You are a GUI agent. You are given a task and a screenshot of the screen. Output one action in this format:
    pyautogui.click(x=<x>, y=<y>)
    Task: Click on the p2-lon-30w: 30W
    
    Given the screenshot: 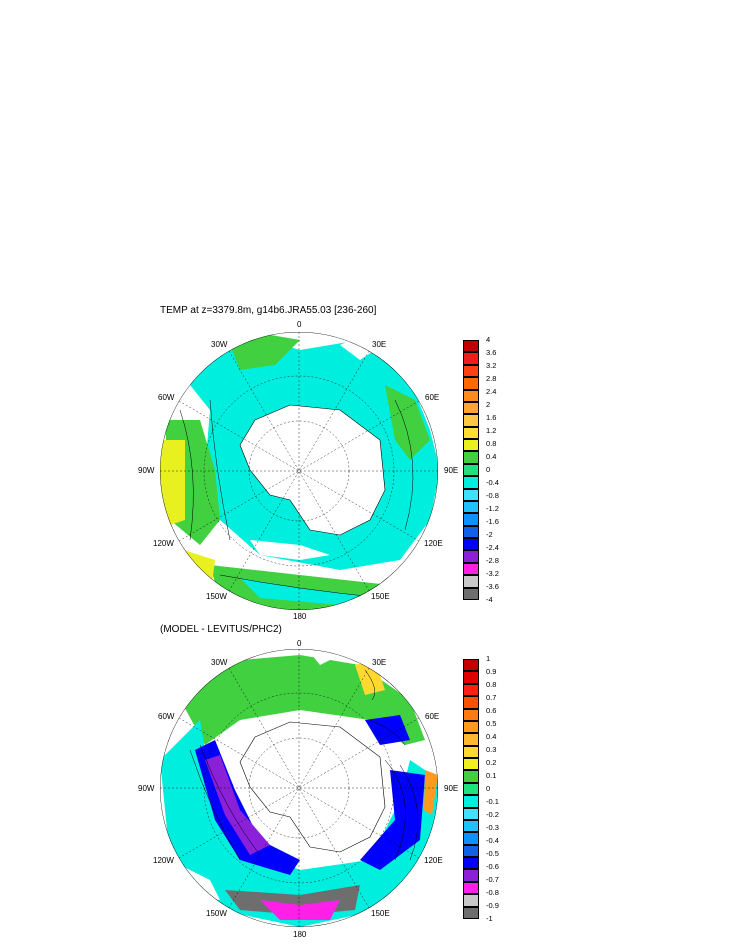 What is the action you would take?
    pyautogui.click(x=219, y=662)
    